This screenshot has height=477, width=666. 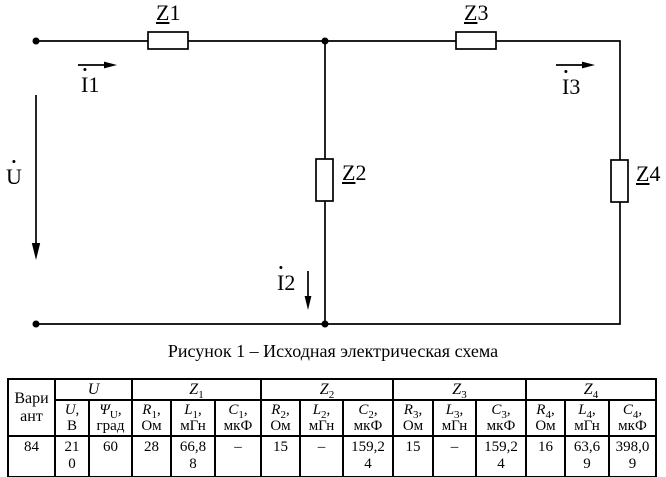 What do you see at coordinates (476, 40) in the screenshot?
I see `impedance-box-z3` at bounding box center [476, 40].